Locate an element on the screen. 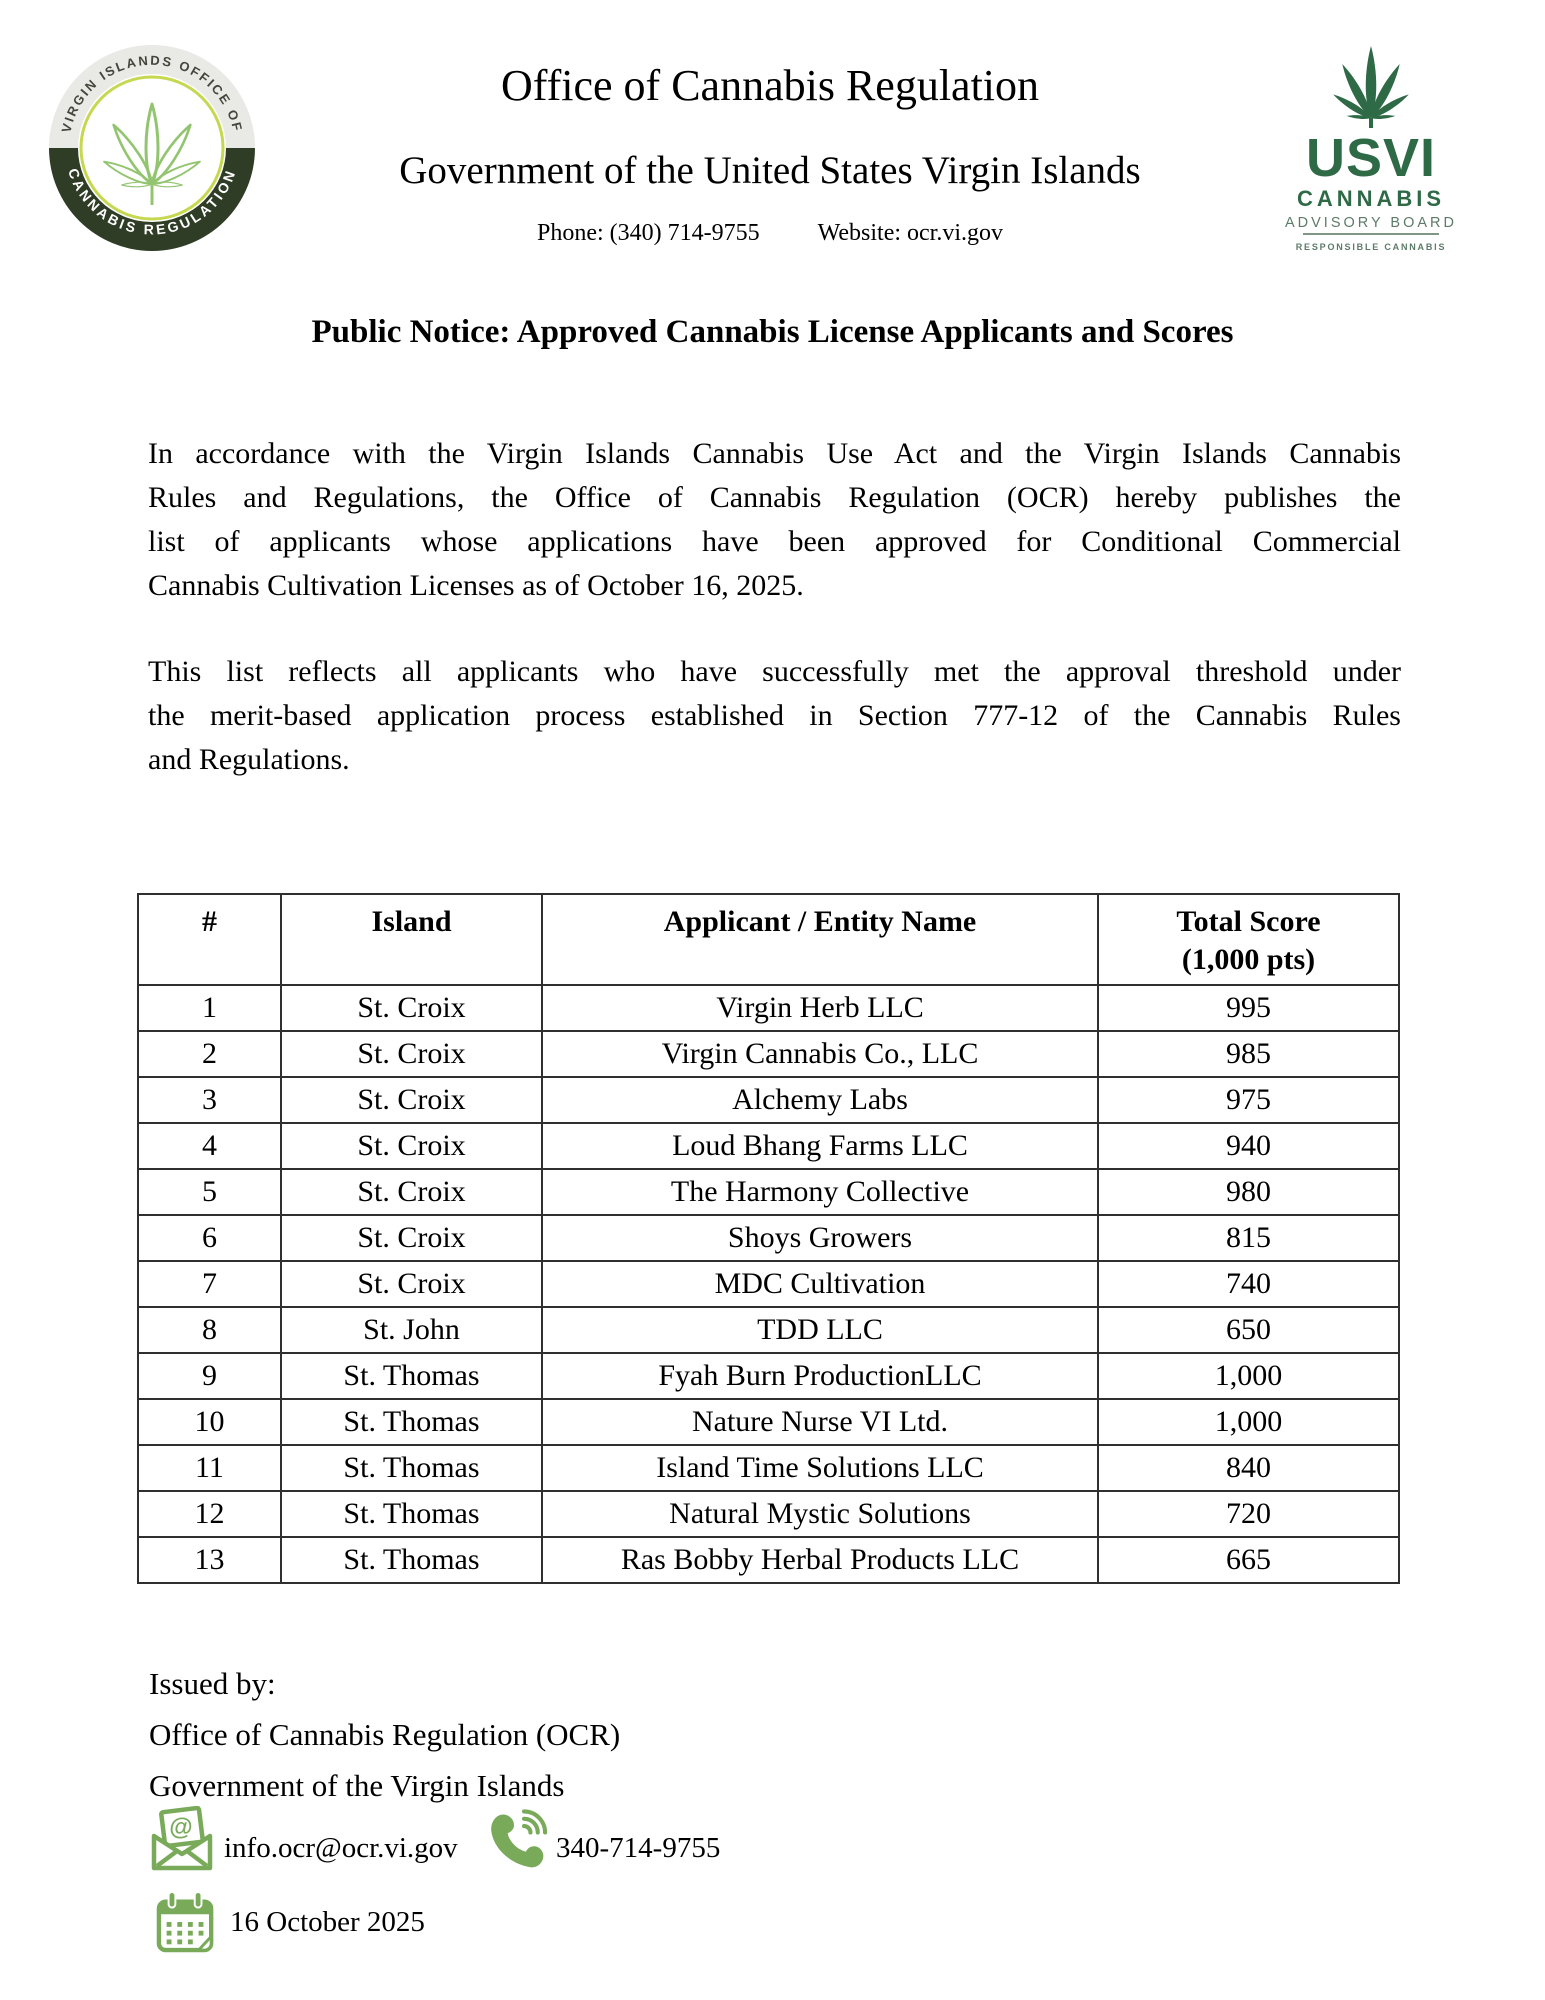  seal-inner-ring is located at coordinates (152, 148).